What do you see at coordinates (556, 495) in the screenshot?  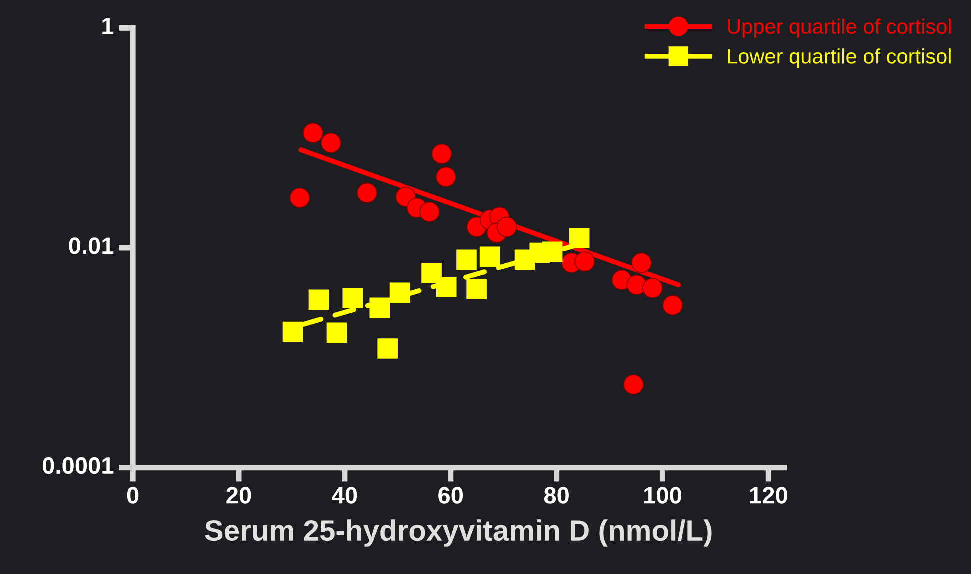 I see `x-tick-label: 80` at bounding box center [556, 495].